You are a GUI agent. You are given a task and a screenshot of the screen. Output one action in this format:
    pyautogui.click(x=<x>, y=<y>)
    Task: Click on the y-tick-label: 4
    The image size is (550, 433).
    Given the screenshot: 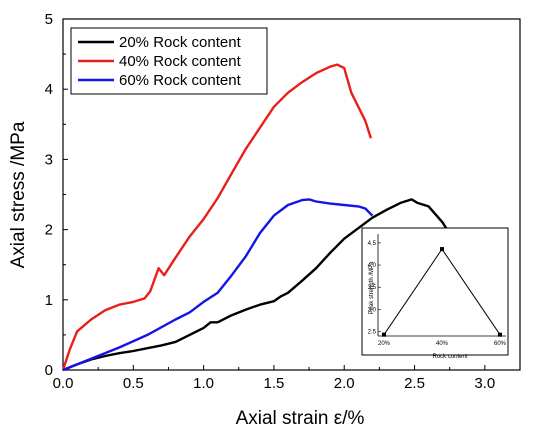 What is the action you would take?
    pyautogui.click(x=49, y=89)
    